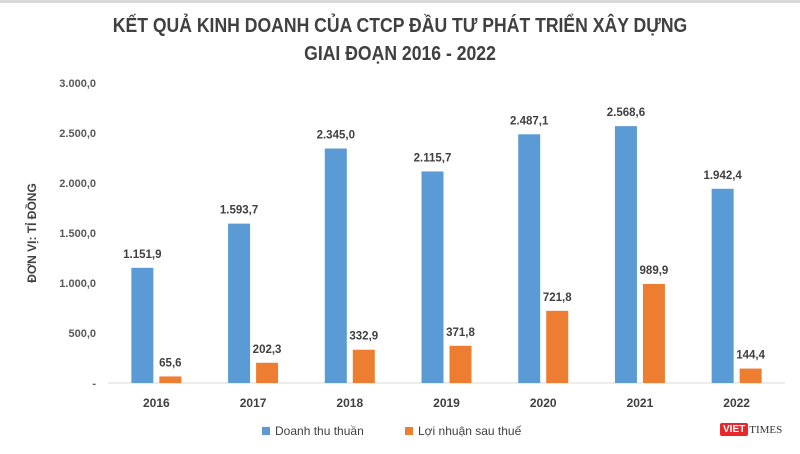 The width and height of the screenshot is (800, 454). What do you see at coordinates (766, 429) in the screenshot?
I see `logo-times: TIMES` at bounding box center [766, 429].